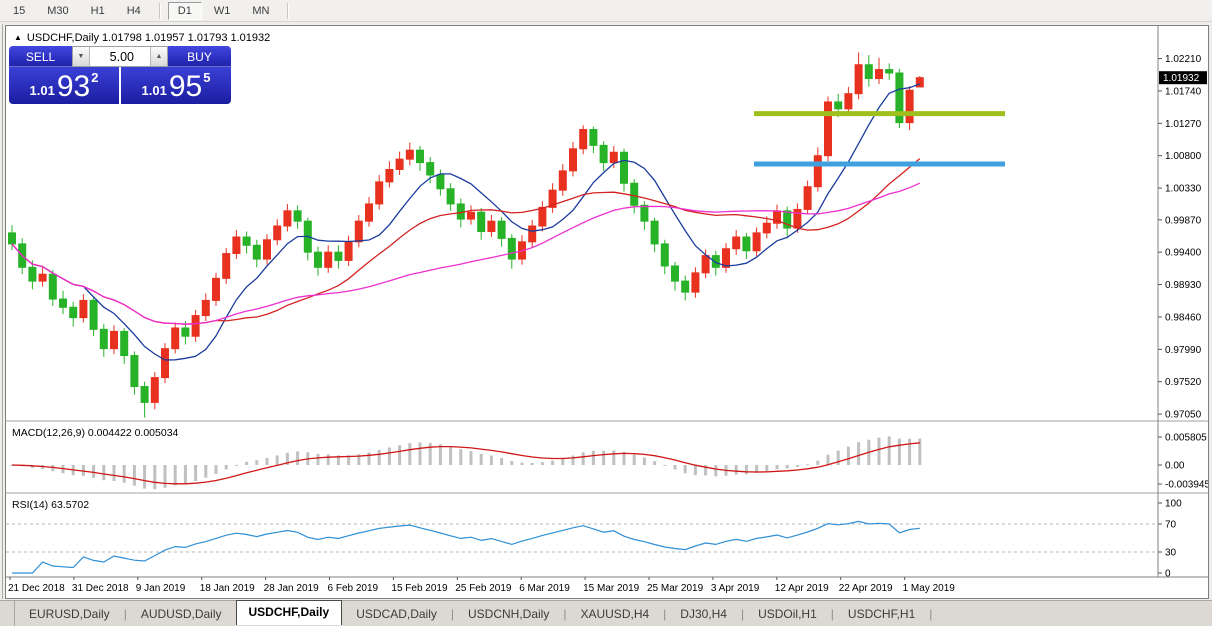 The width and height of the screenshot is (1212, 626). What do you see at coordinates (36, 588) in the screenshot?
I see `date-label: 21 Dec 2018` at bounding box center [36, 588].